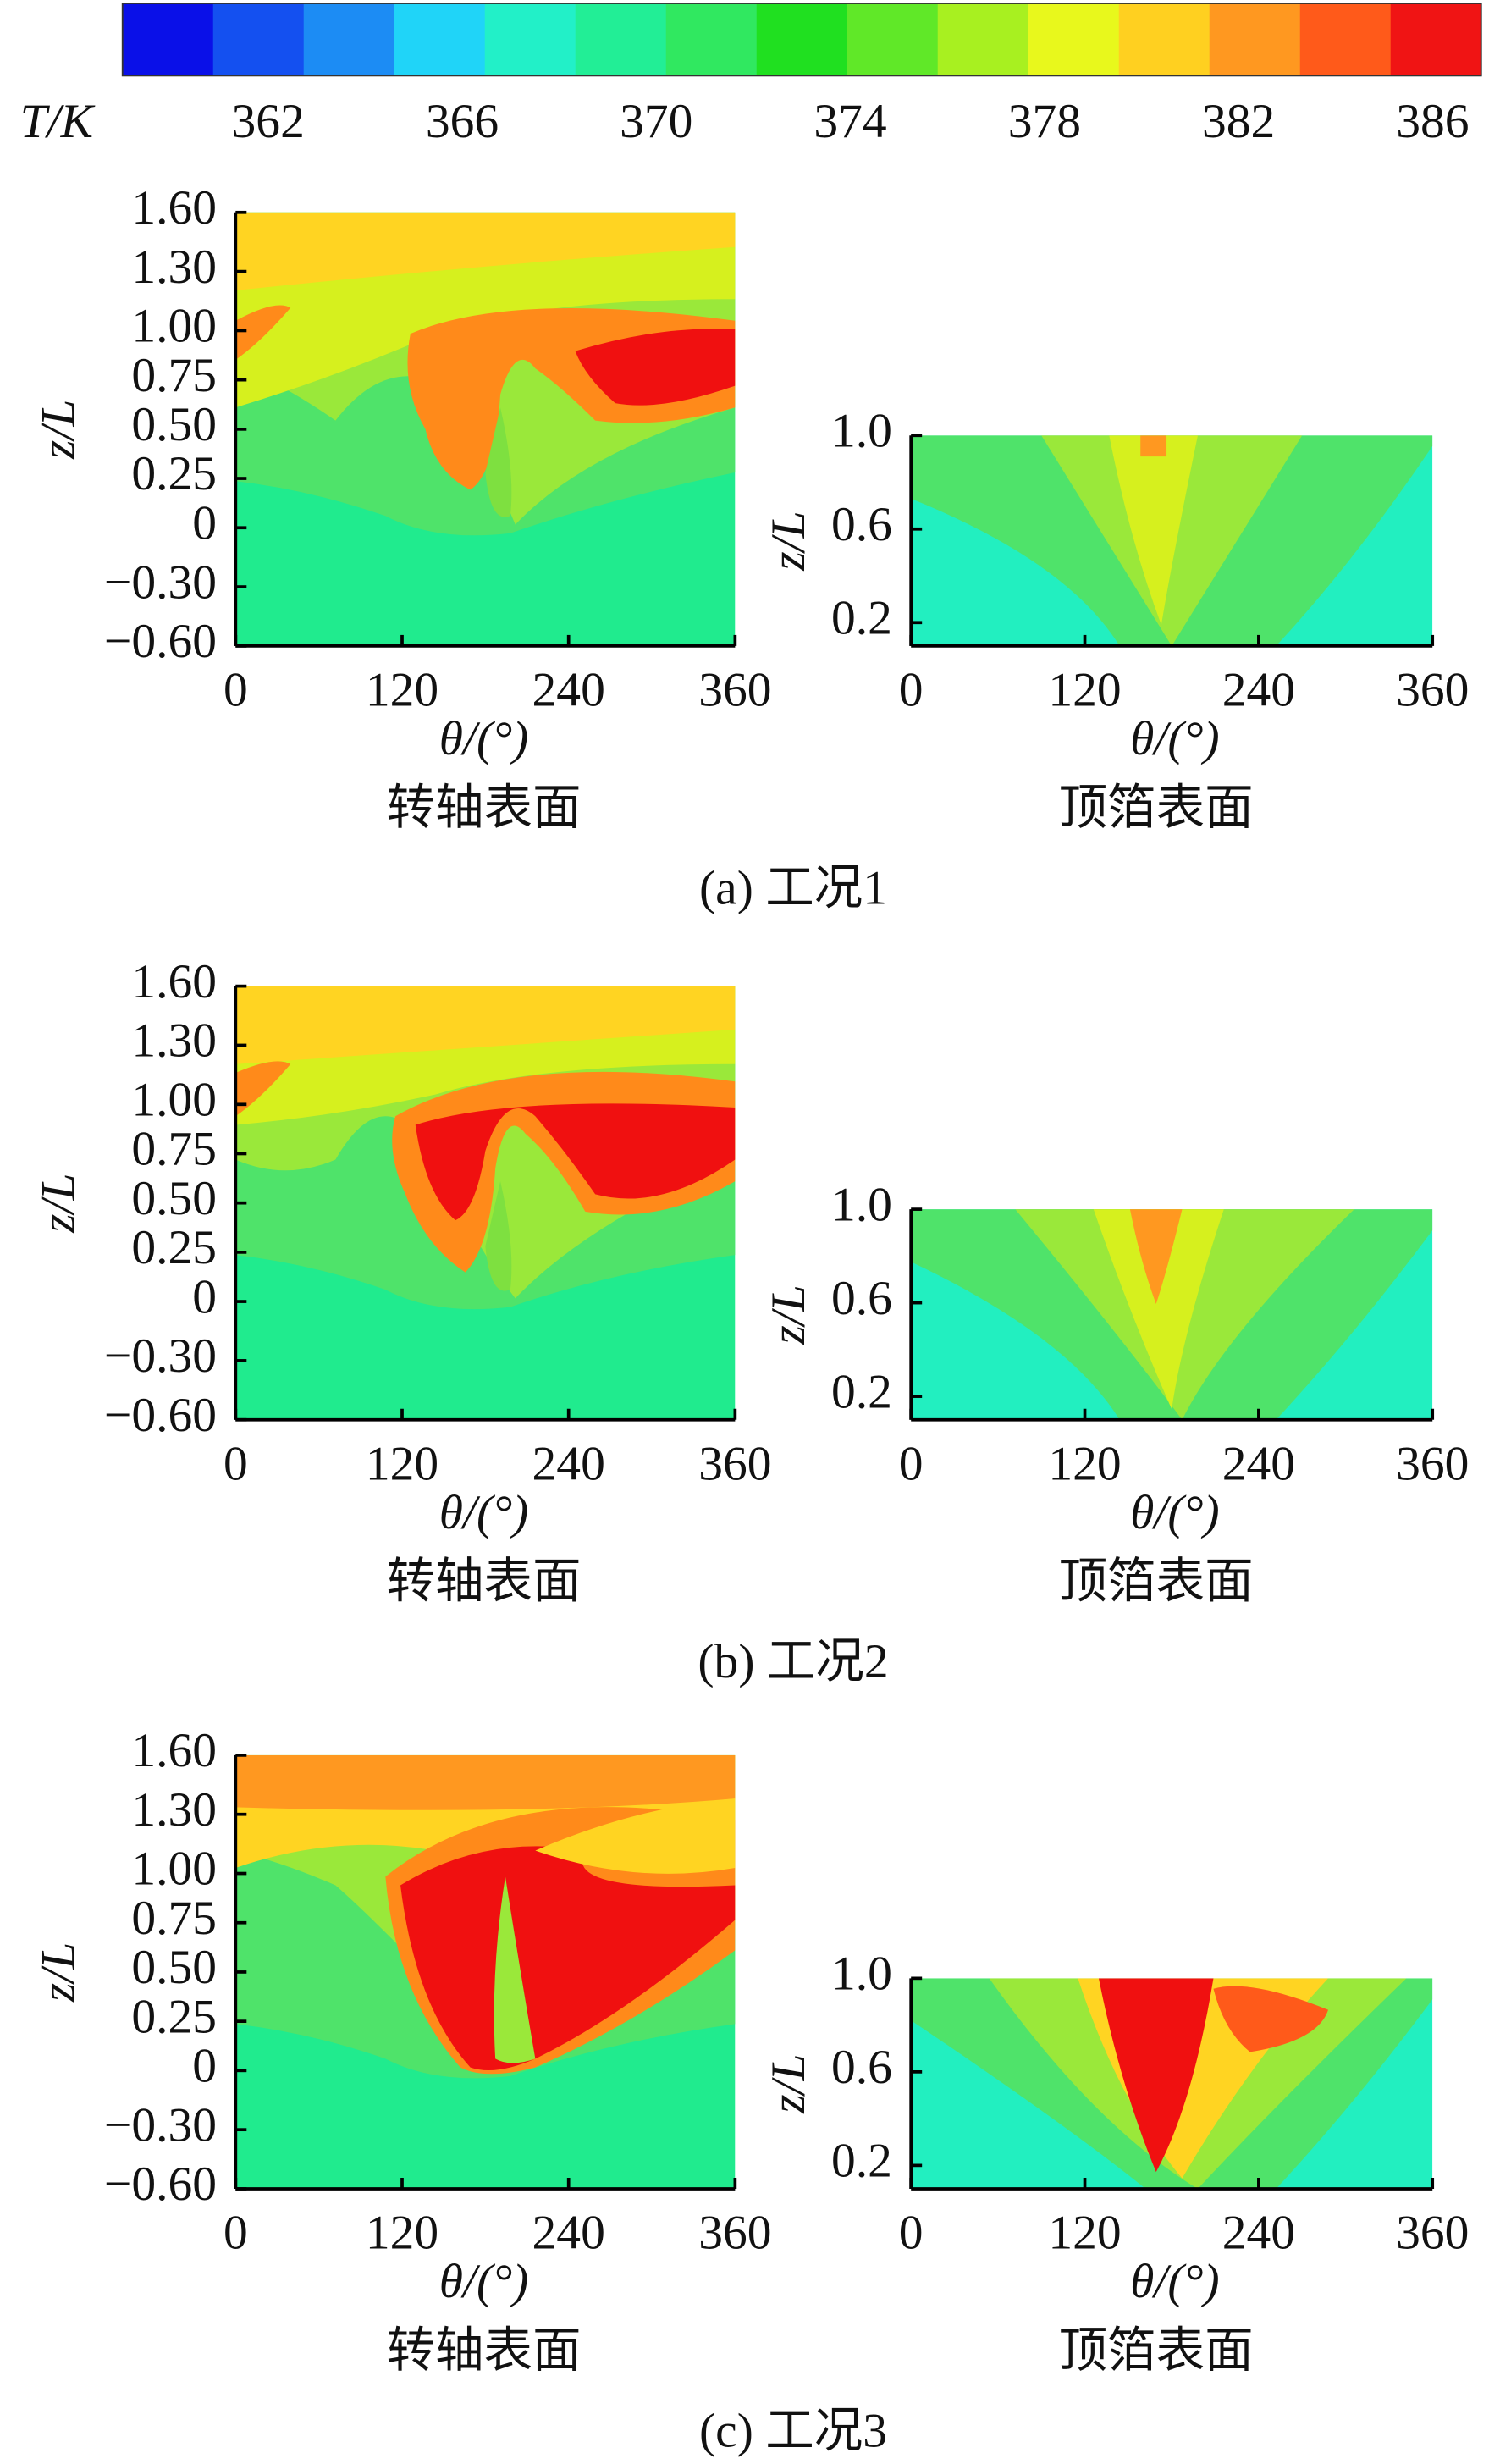 Image resolution: width=1500 pixels, height=2464 pixels. What do you see at coordinates (462, 121) in the screenshot?
I see `colorbar-tick-label: 366` at bounding box center [462, 121].